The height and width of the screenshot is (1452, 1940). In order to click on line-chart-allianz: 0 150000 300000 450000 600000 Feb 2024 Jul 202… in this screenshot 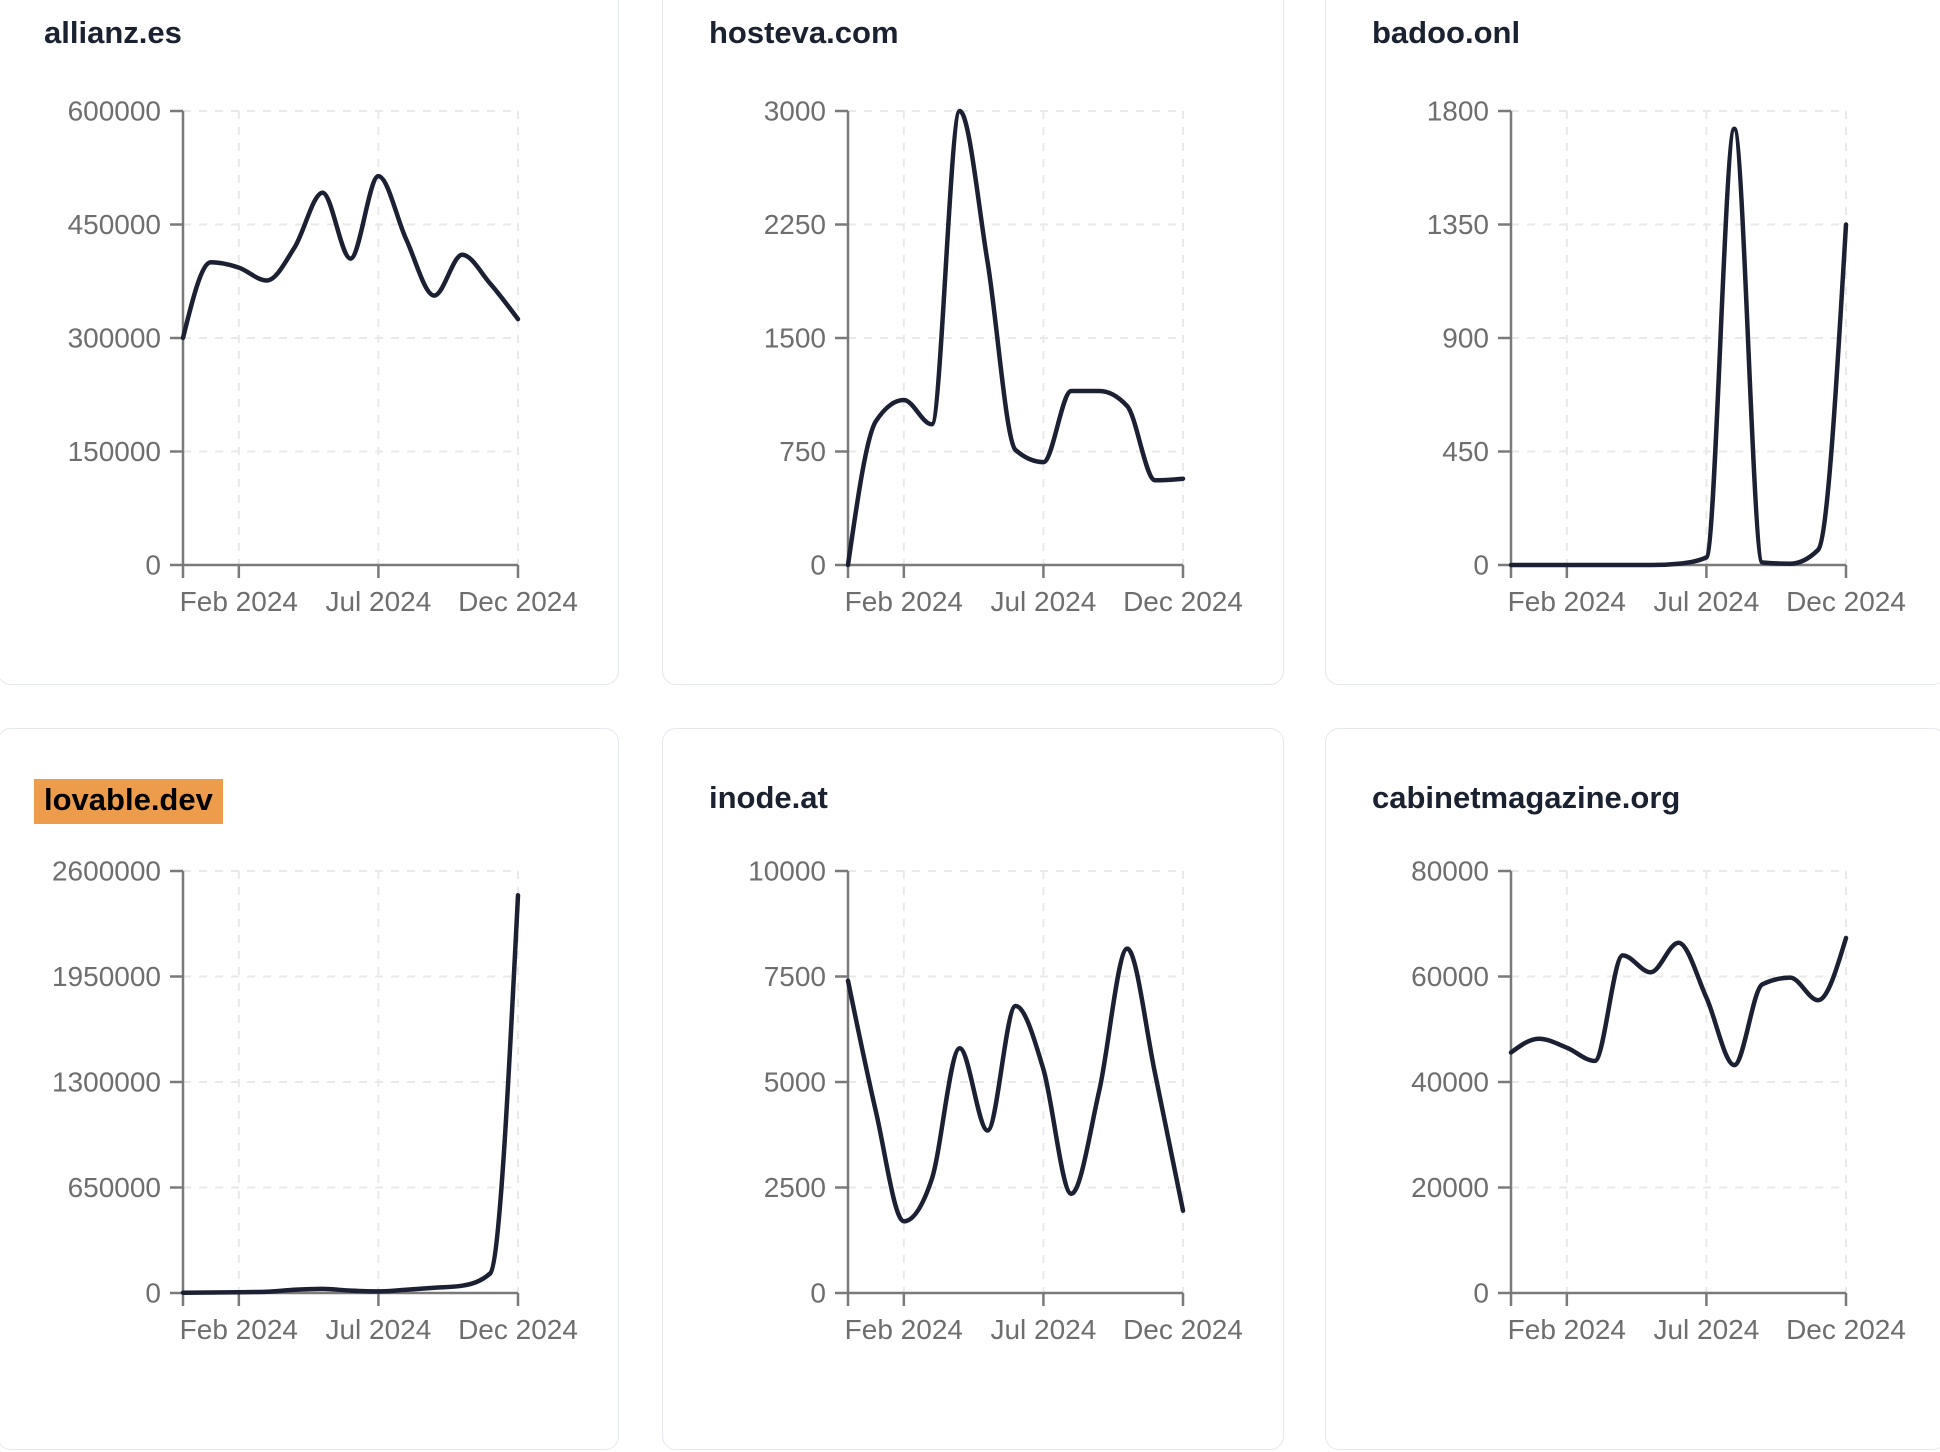, I will do `click(323, 356)`.